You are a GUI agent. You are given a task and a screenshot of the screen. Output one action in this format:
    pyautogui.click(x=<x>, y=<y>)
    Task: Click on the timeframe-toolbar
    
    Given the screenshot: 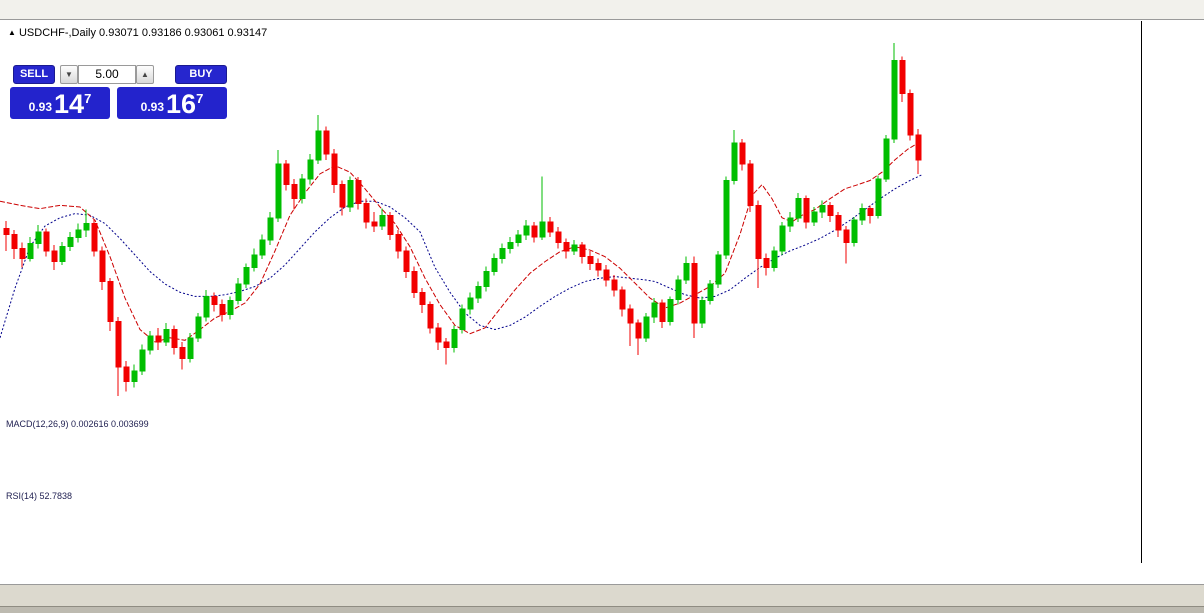 What is the action you would take?
    pyautogui.click(x=602, y=10)
    